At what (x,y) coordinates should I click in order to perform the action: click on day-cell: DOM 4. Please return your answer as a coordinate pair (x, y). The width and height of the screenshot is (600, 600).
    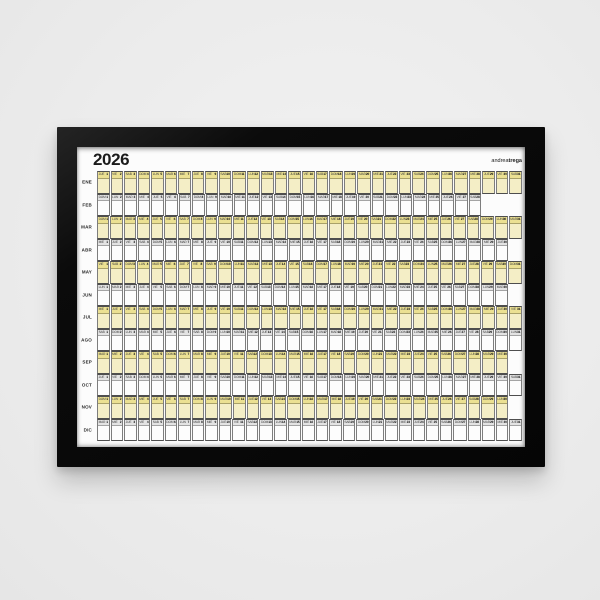
    Looking at the image, I should click on (144, 384).